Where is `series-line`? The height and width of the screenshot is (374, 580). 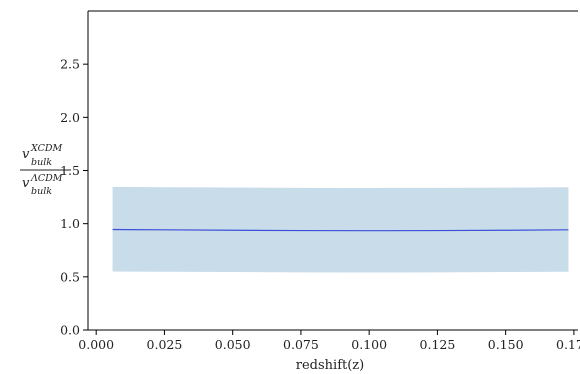
series-line is located at coordinates (340, 230).